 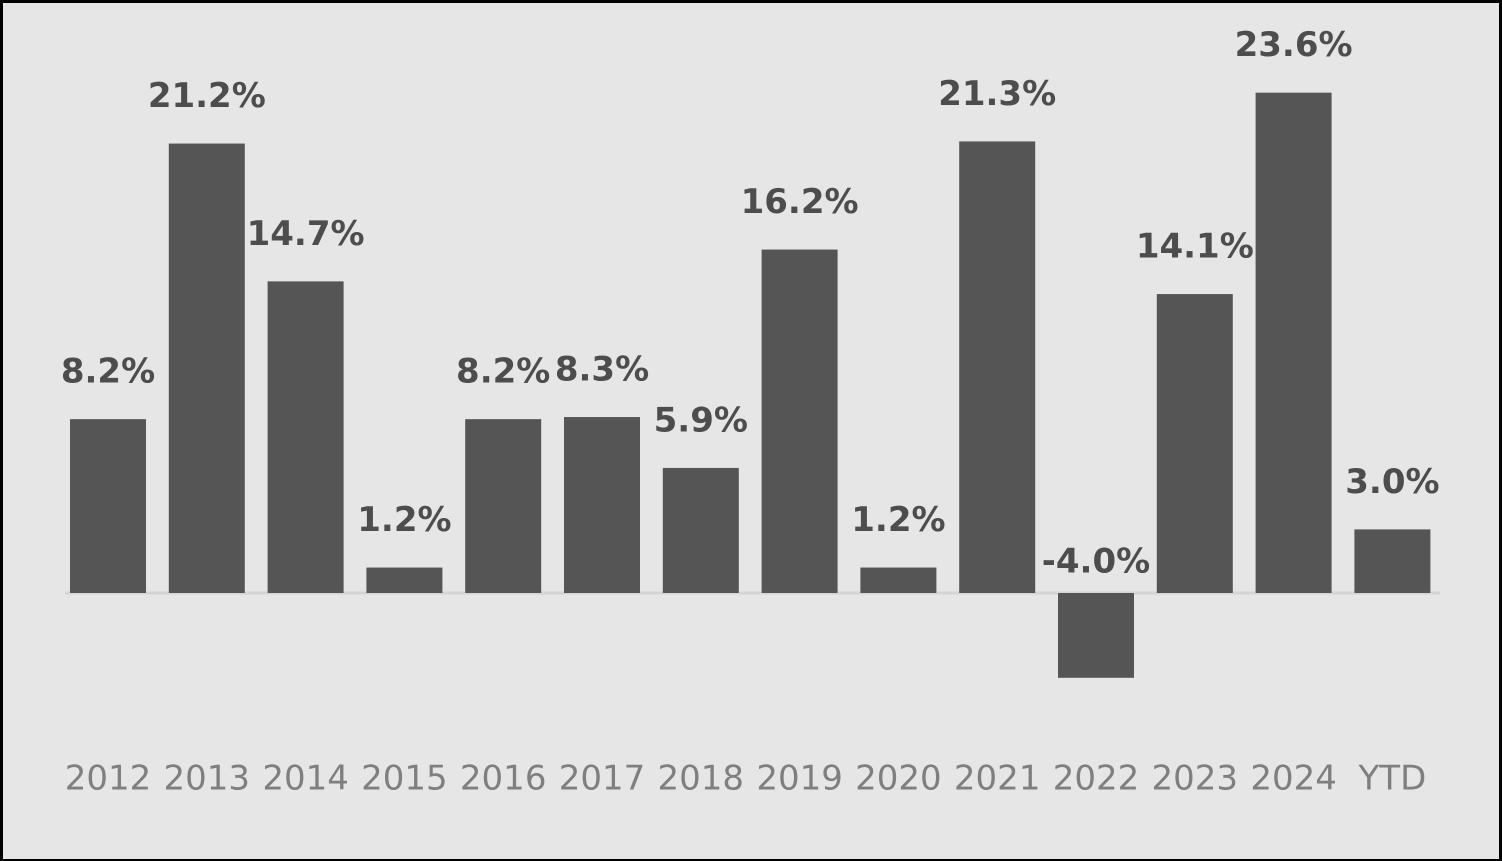 I want to click on x-tick-label: 2022, so click(x=1096, y=779).